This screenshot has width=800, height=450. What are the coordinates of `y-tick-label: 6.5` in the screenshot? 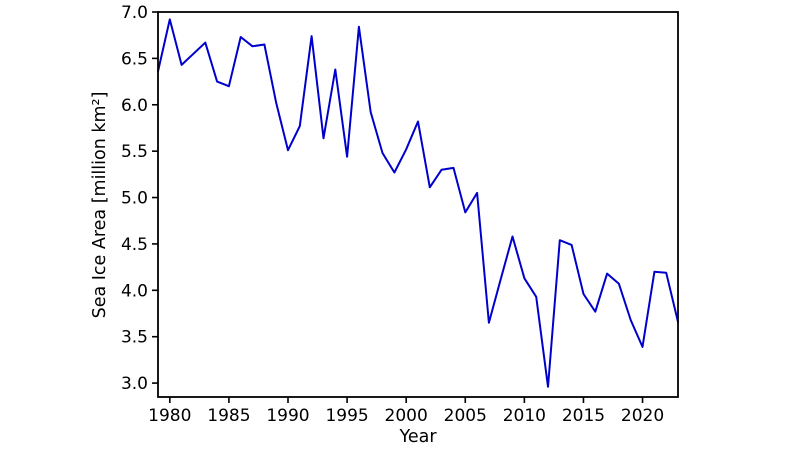 It's located at (134, 59).